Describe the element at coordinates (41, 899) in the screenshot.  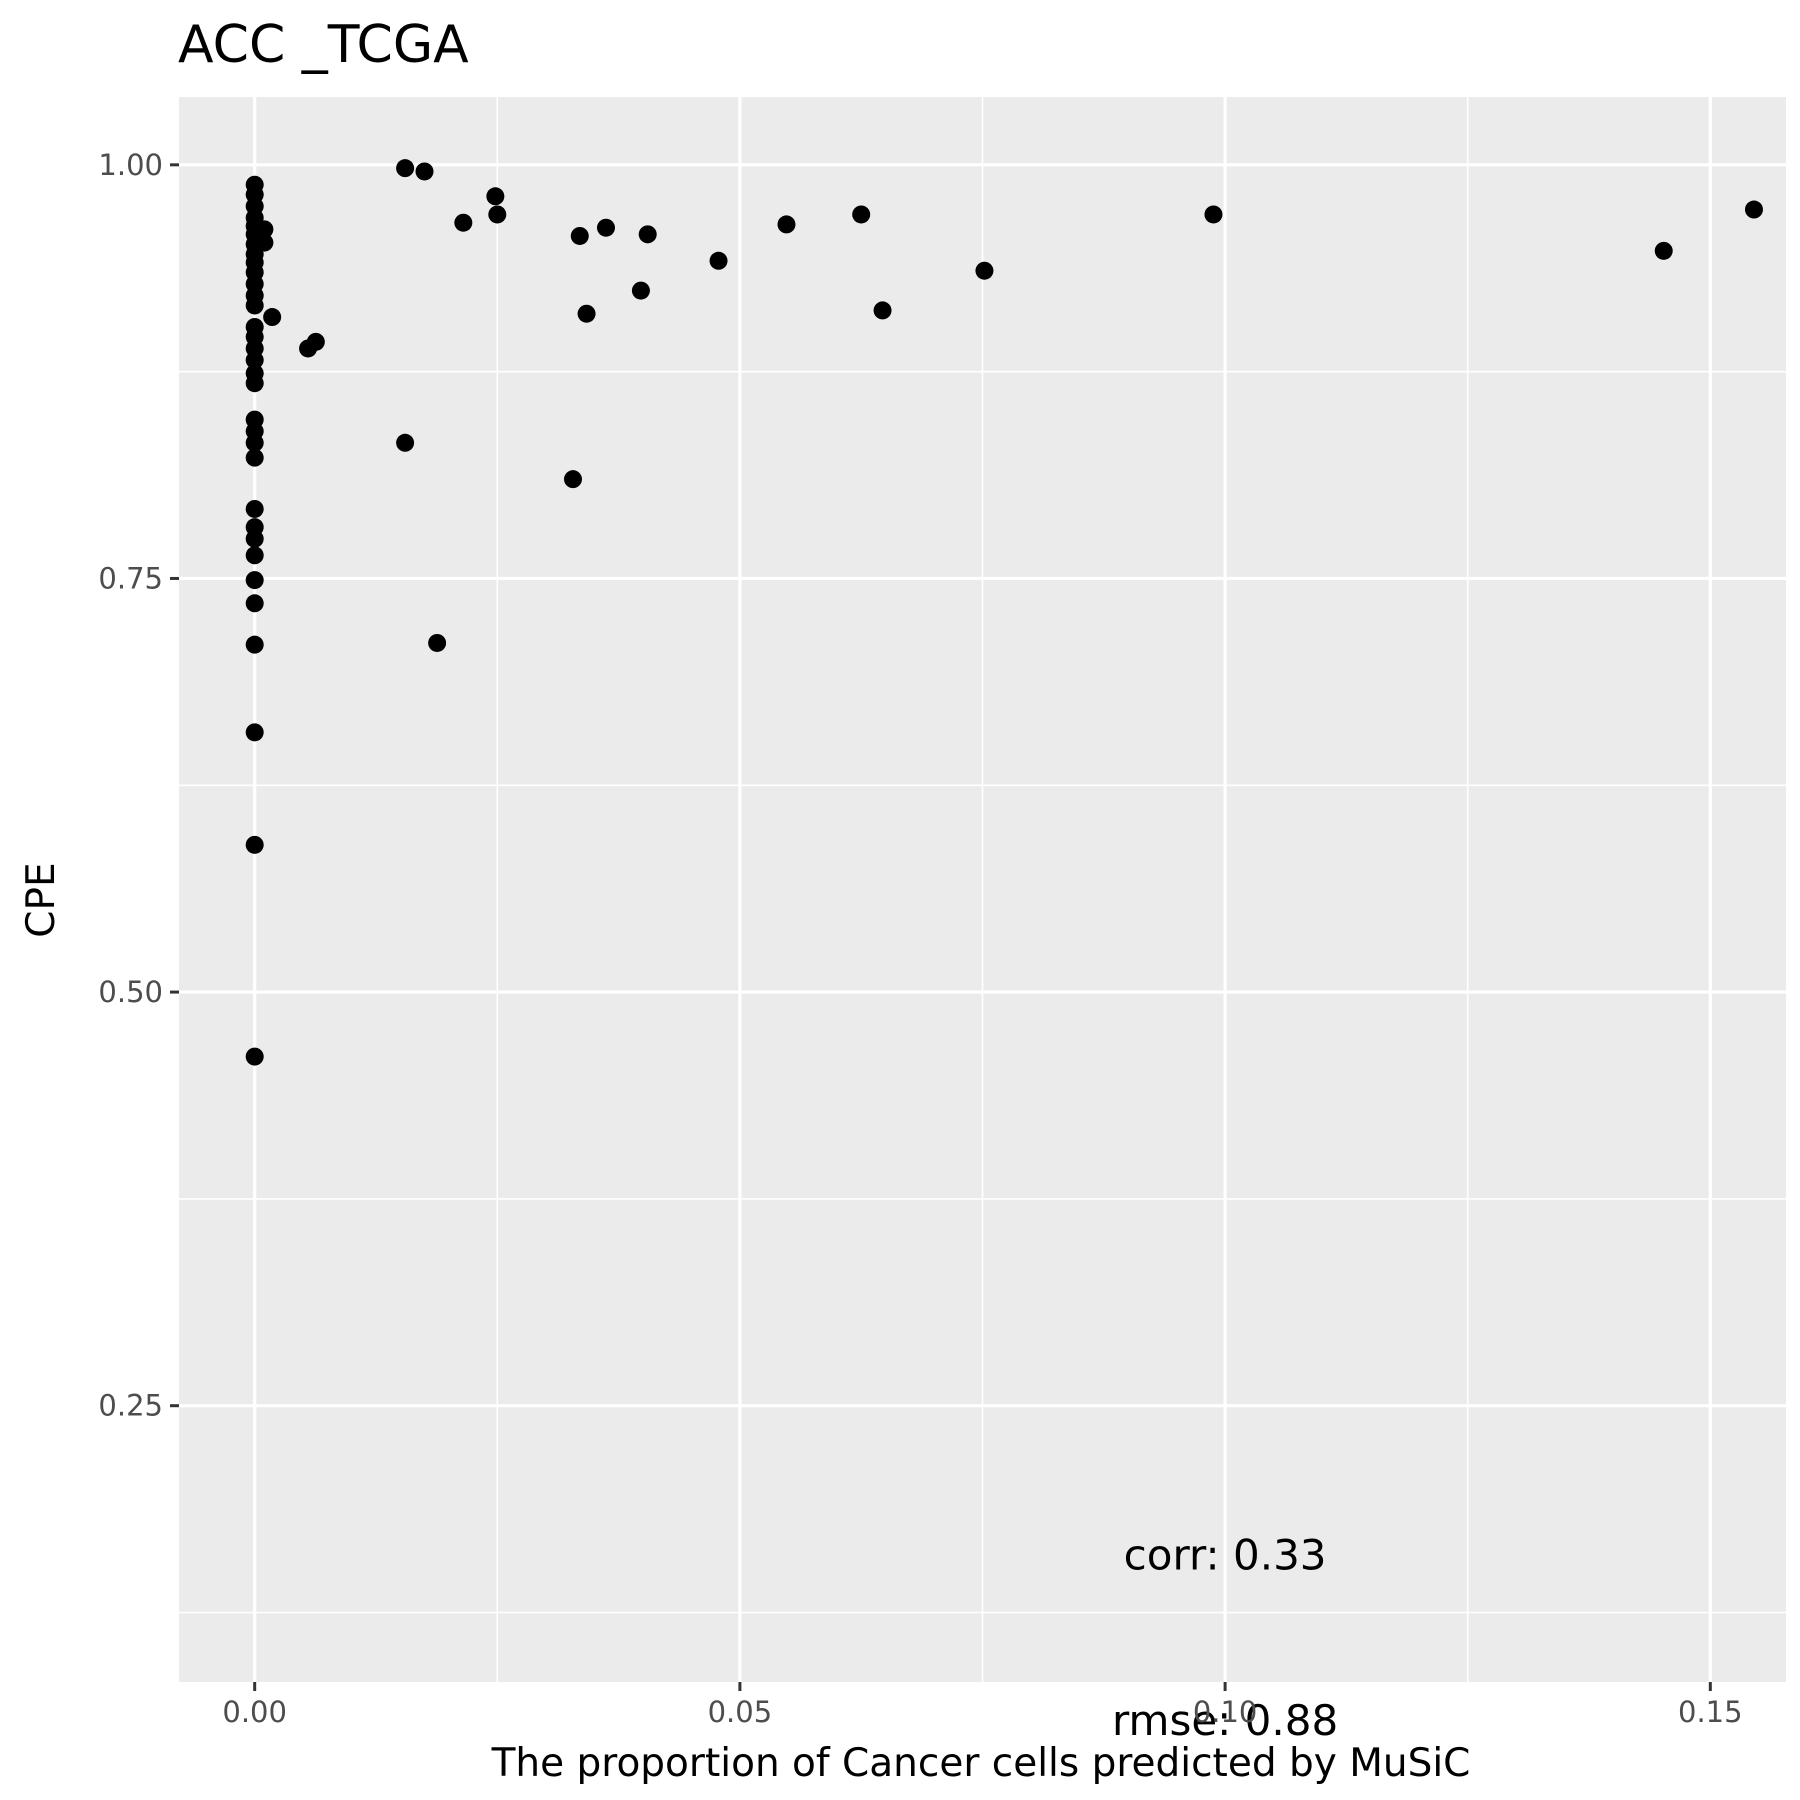
I see `y-axis-title: CPE` at that location.